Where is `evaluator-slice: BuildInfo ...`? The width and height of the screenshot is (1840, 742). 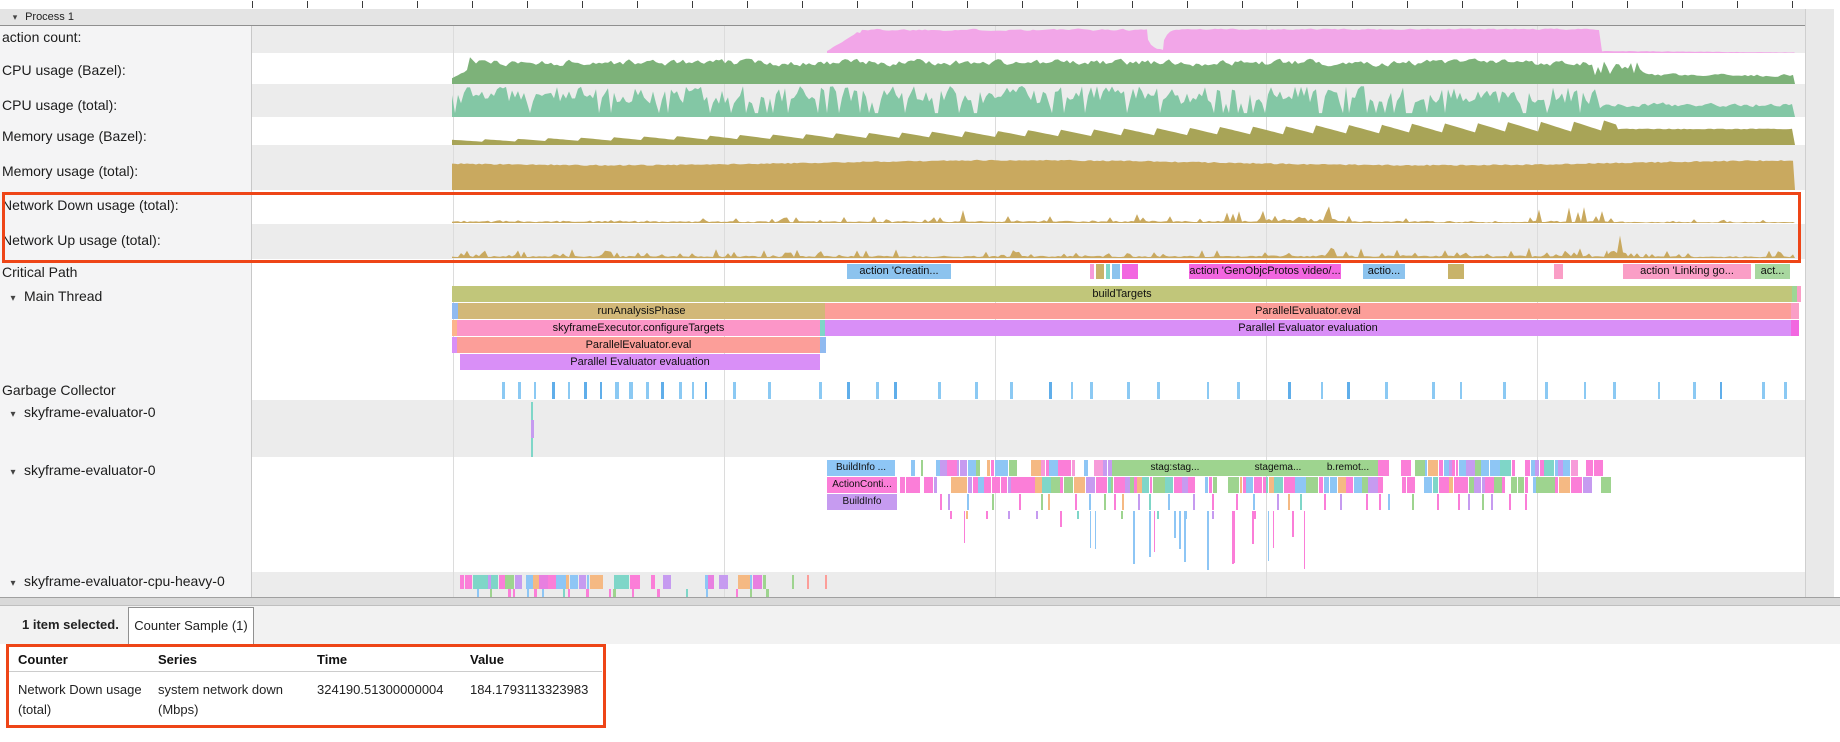 evaluator-slice: BuildInfo ... is located at coordinates (861, 468).